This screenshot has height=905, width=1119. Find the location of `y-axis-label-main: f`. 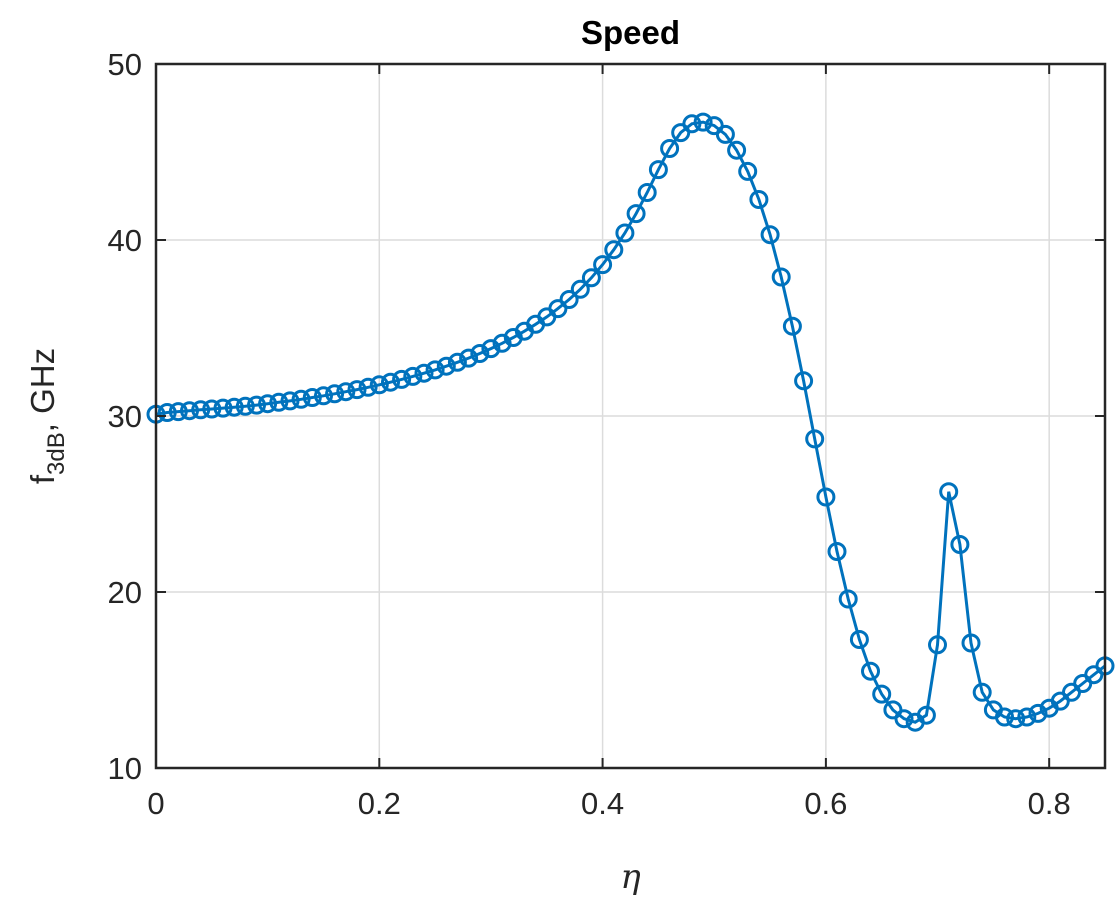

y-axis-label-main: f is located at coordinates (42, 479).